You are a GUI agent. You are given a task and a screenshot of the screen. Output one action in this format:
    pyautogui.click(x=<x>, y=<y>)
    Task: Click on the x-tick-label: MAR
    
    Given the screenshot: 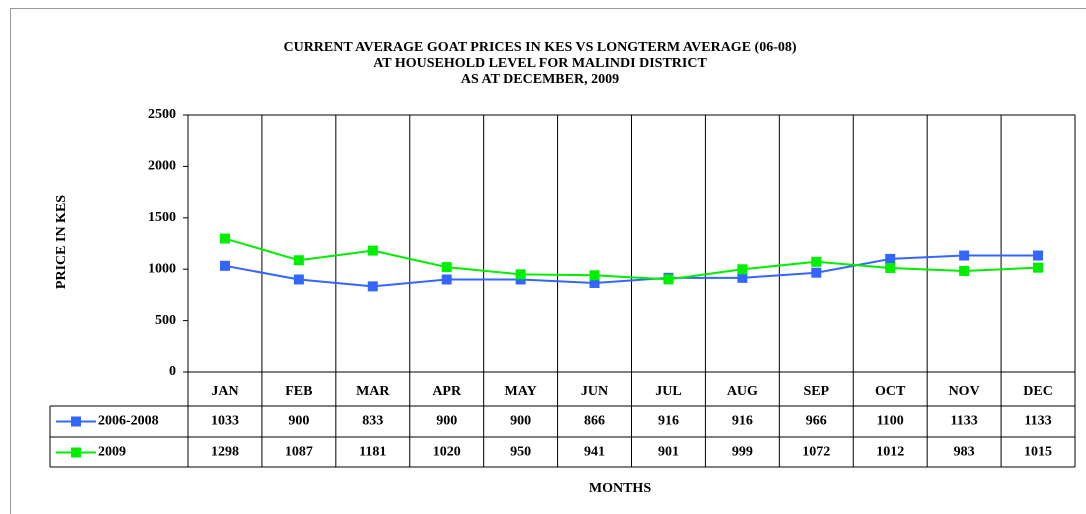 What is the action you would take?
    pyautogui.click(x=373, y=391)
    